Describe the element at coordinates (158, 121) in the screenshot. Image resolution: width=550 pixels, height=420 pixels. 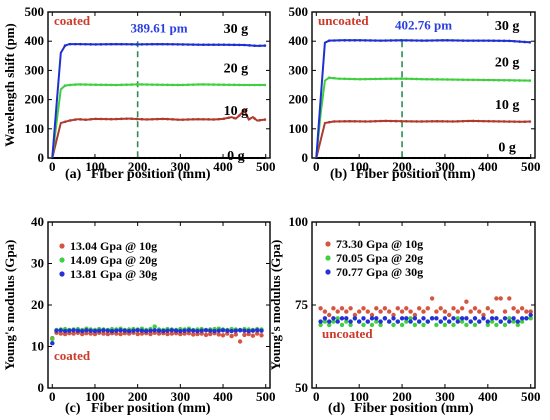
I see `series-line-20g` at that location.